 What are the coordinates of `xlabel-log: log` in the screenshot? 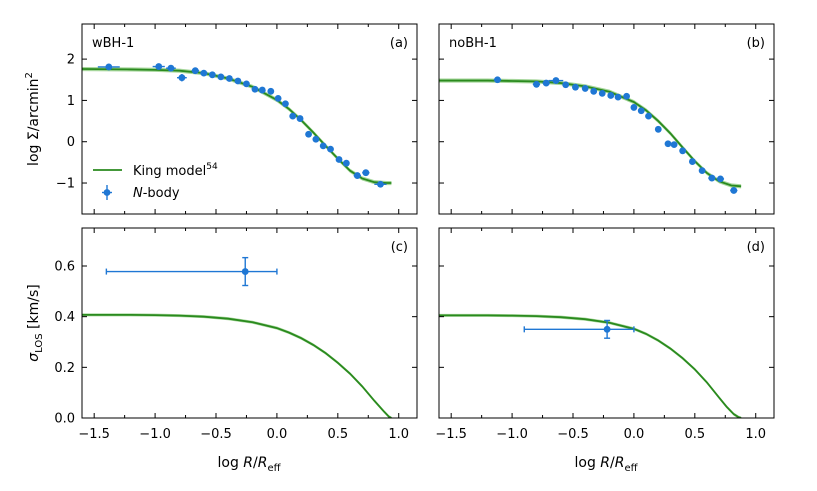 It's located at (587, 463).